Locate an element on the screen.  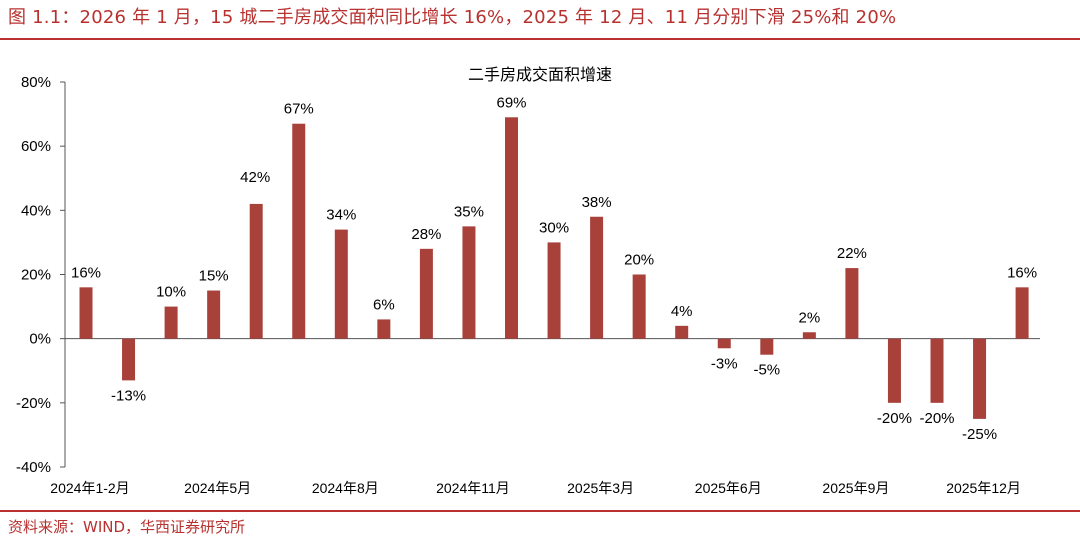
data-label: 30% is located at coordinates (554, 227).